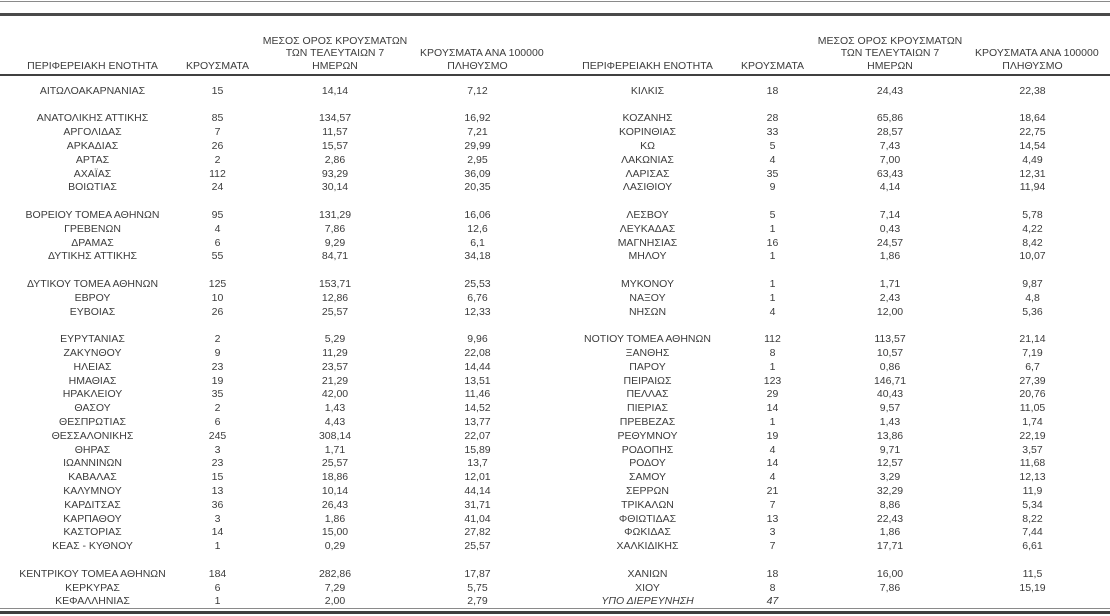  What do you see at coordinates (890, 587) in the screenshot?
I see `cell-avg7: 7,86` at bounding box center [890, 587].